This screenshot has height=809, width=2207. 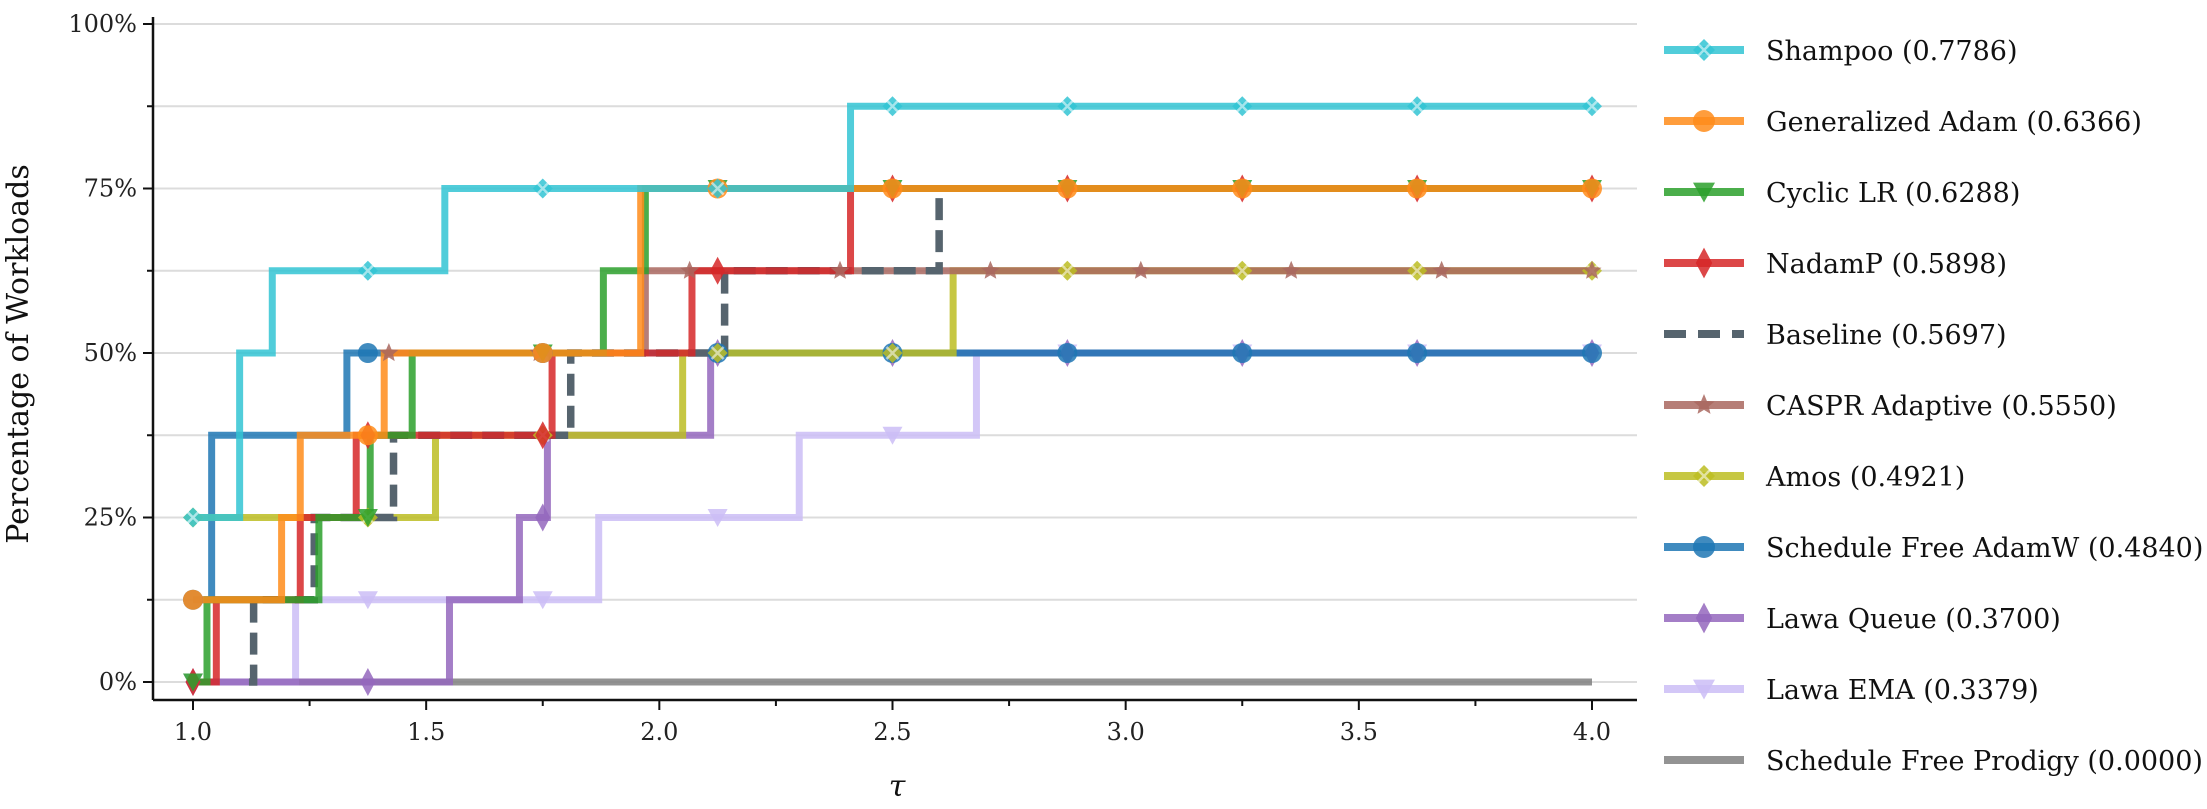 What do you see at coordinates (1941, 406) in the screenshot?
I see `legend-label: CASPR Adaptive (0.5550)` at bounding box center [1941, 406].